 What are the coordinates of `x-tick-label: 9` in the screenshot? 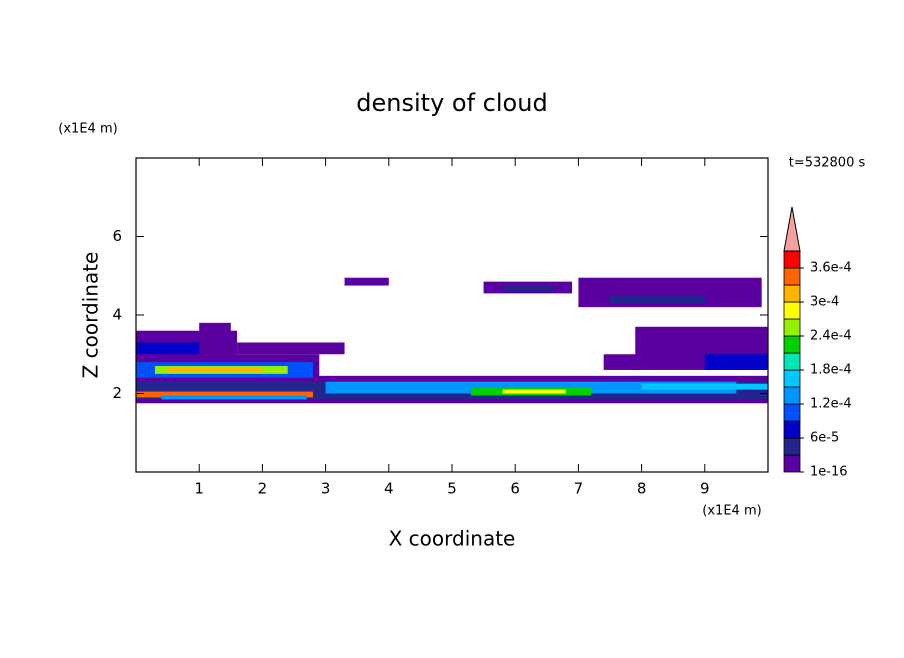 It's located at (705, 489).